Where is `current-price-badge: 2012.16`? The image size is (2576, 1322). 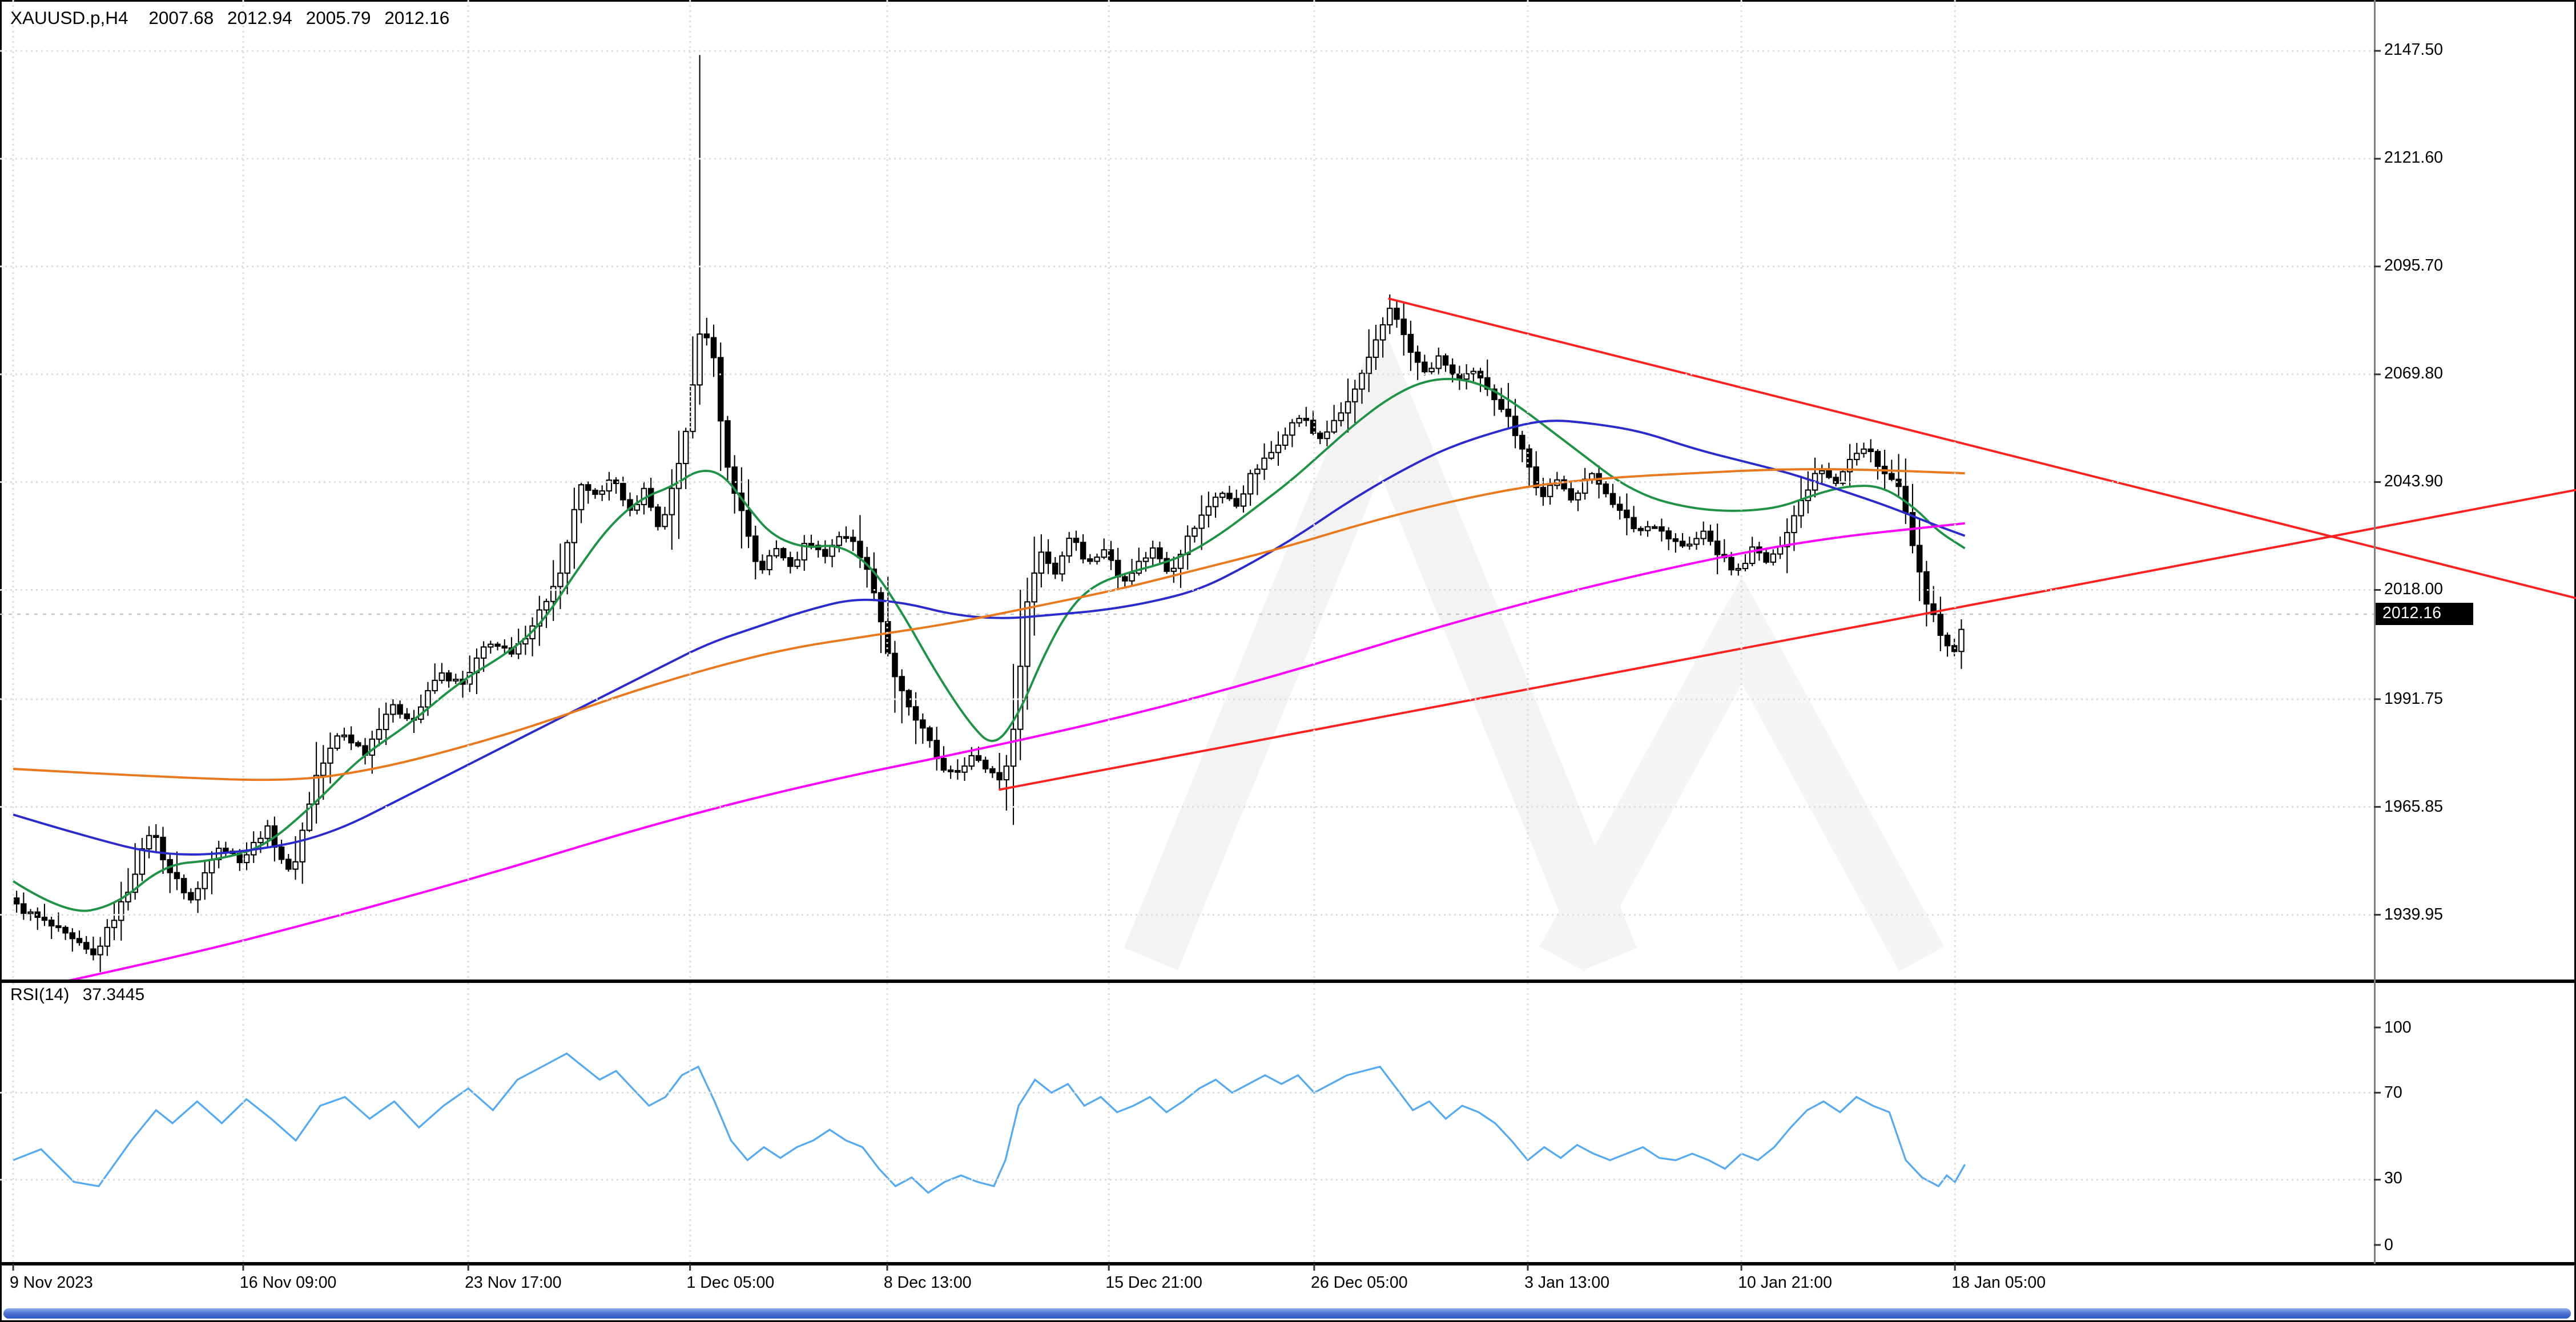 current-price-badge: 2012.16 is located at coordinates (2424, 614).